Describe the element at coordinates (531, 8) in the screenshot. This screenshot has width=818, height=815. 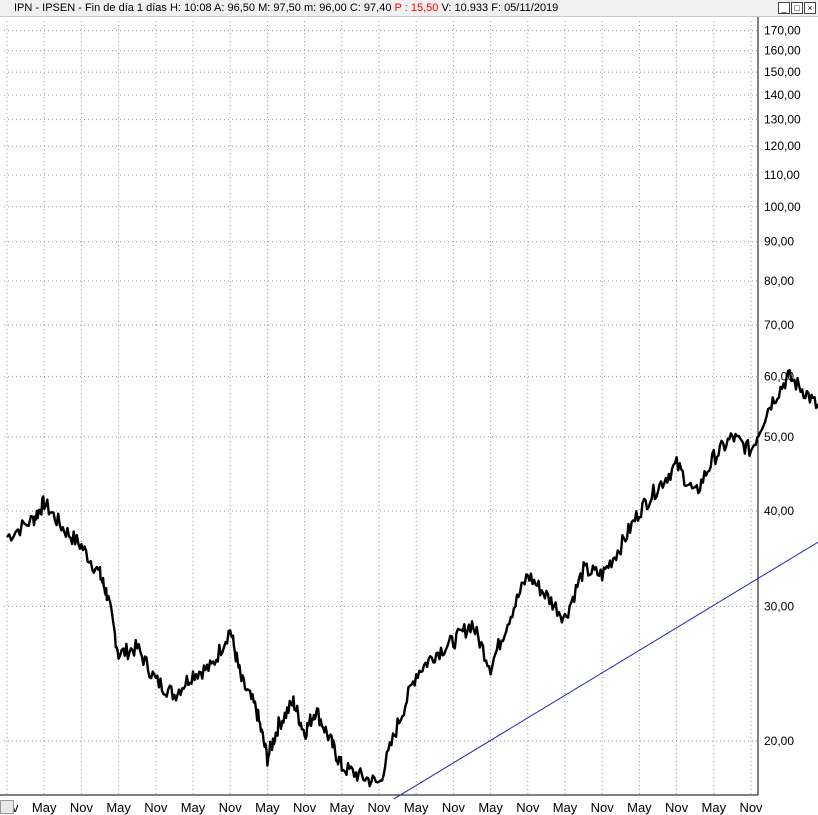
I see `date-value: 05/11/2019` at that location.